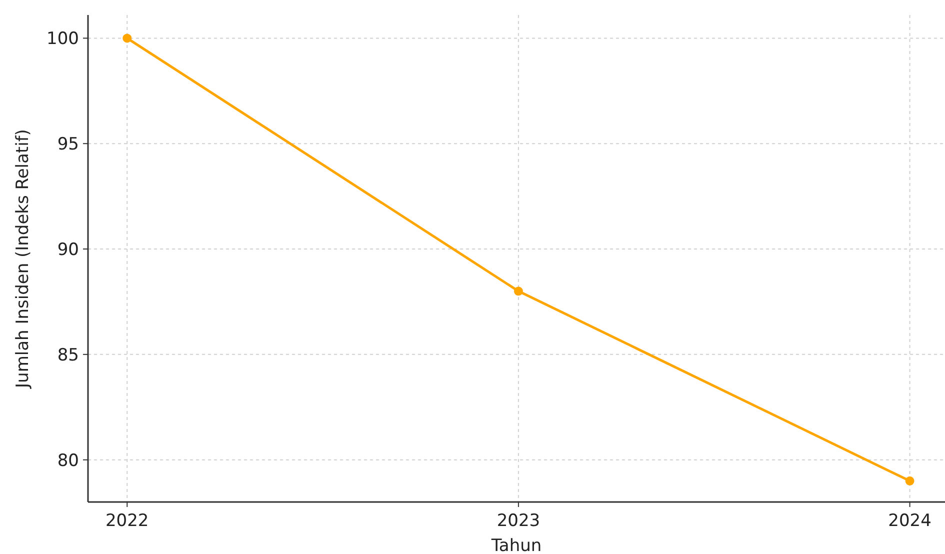 The image size is (945, 554). Describe the element at coordinates (518, 521) in the screenshot. I see `x-tick-label: 2023` at that location.